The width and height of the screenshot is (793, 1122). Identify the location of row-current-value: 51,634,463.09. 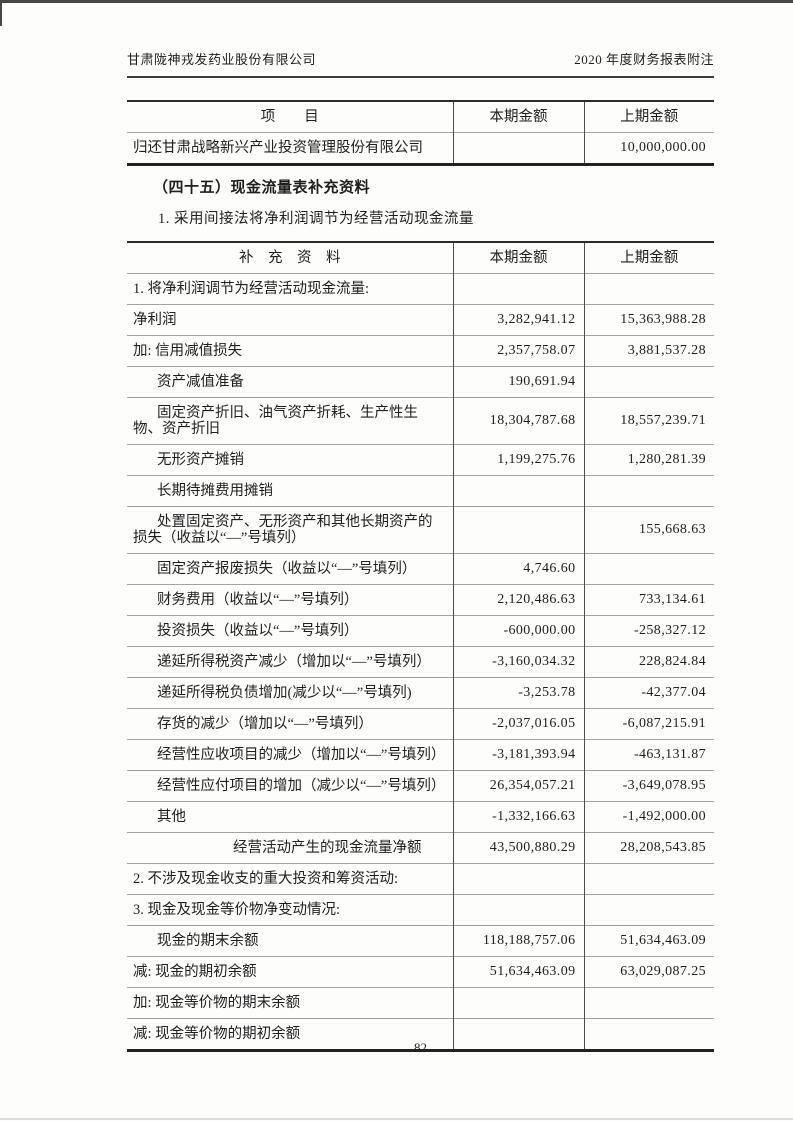
(518, 972).